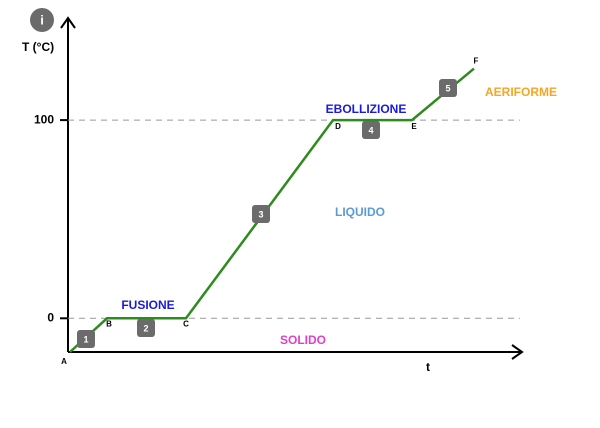 This screenshot has width=600, height=428. Describe the element at coordinates (360, 212) in the screenshot. I see `phase-label: LIQUIDO` at that location.